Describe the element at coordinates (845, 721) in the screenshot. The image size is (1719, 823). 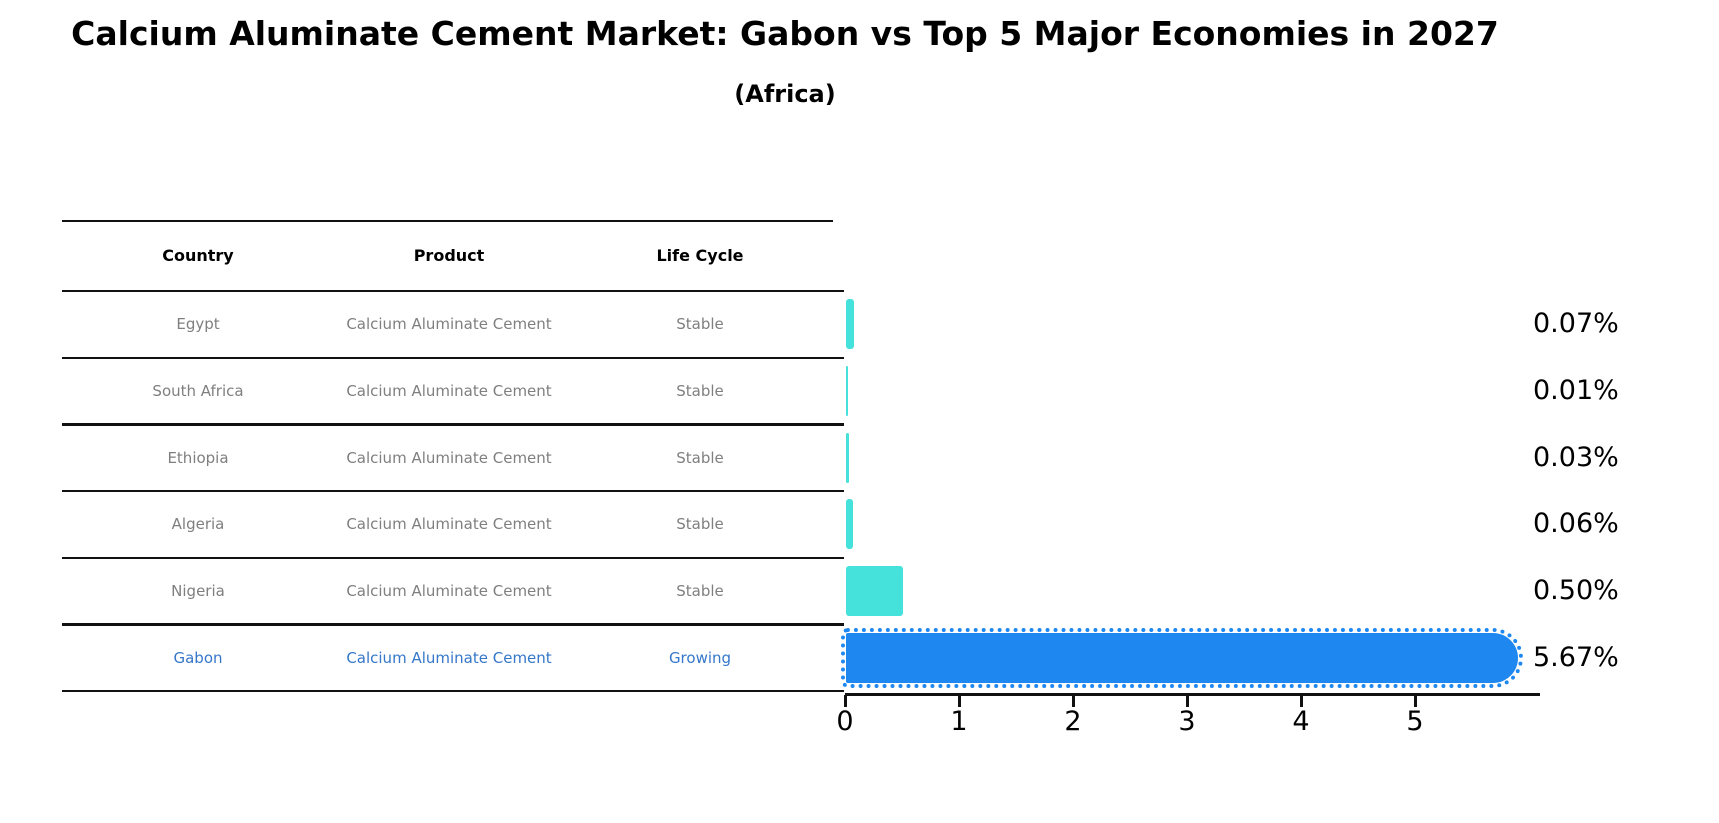
I see `x-axis-tick-label: 0` at that location.